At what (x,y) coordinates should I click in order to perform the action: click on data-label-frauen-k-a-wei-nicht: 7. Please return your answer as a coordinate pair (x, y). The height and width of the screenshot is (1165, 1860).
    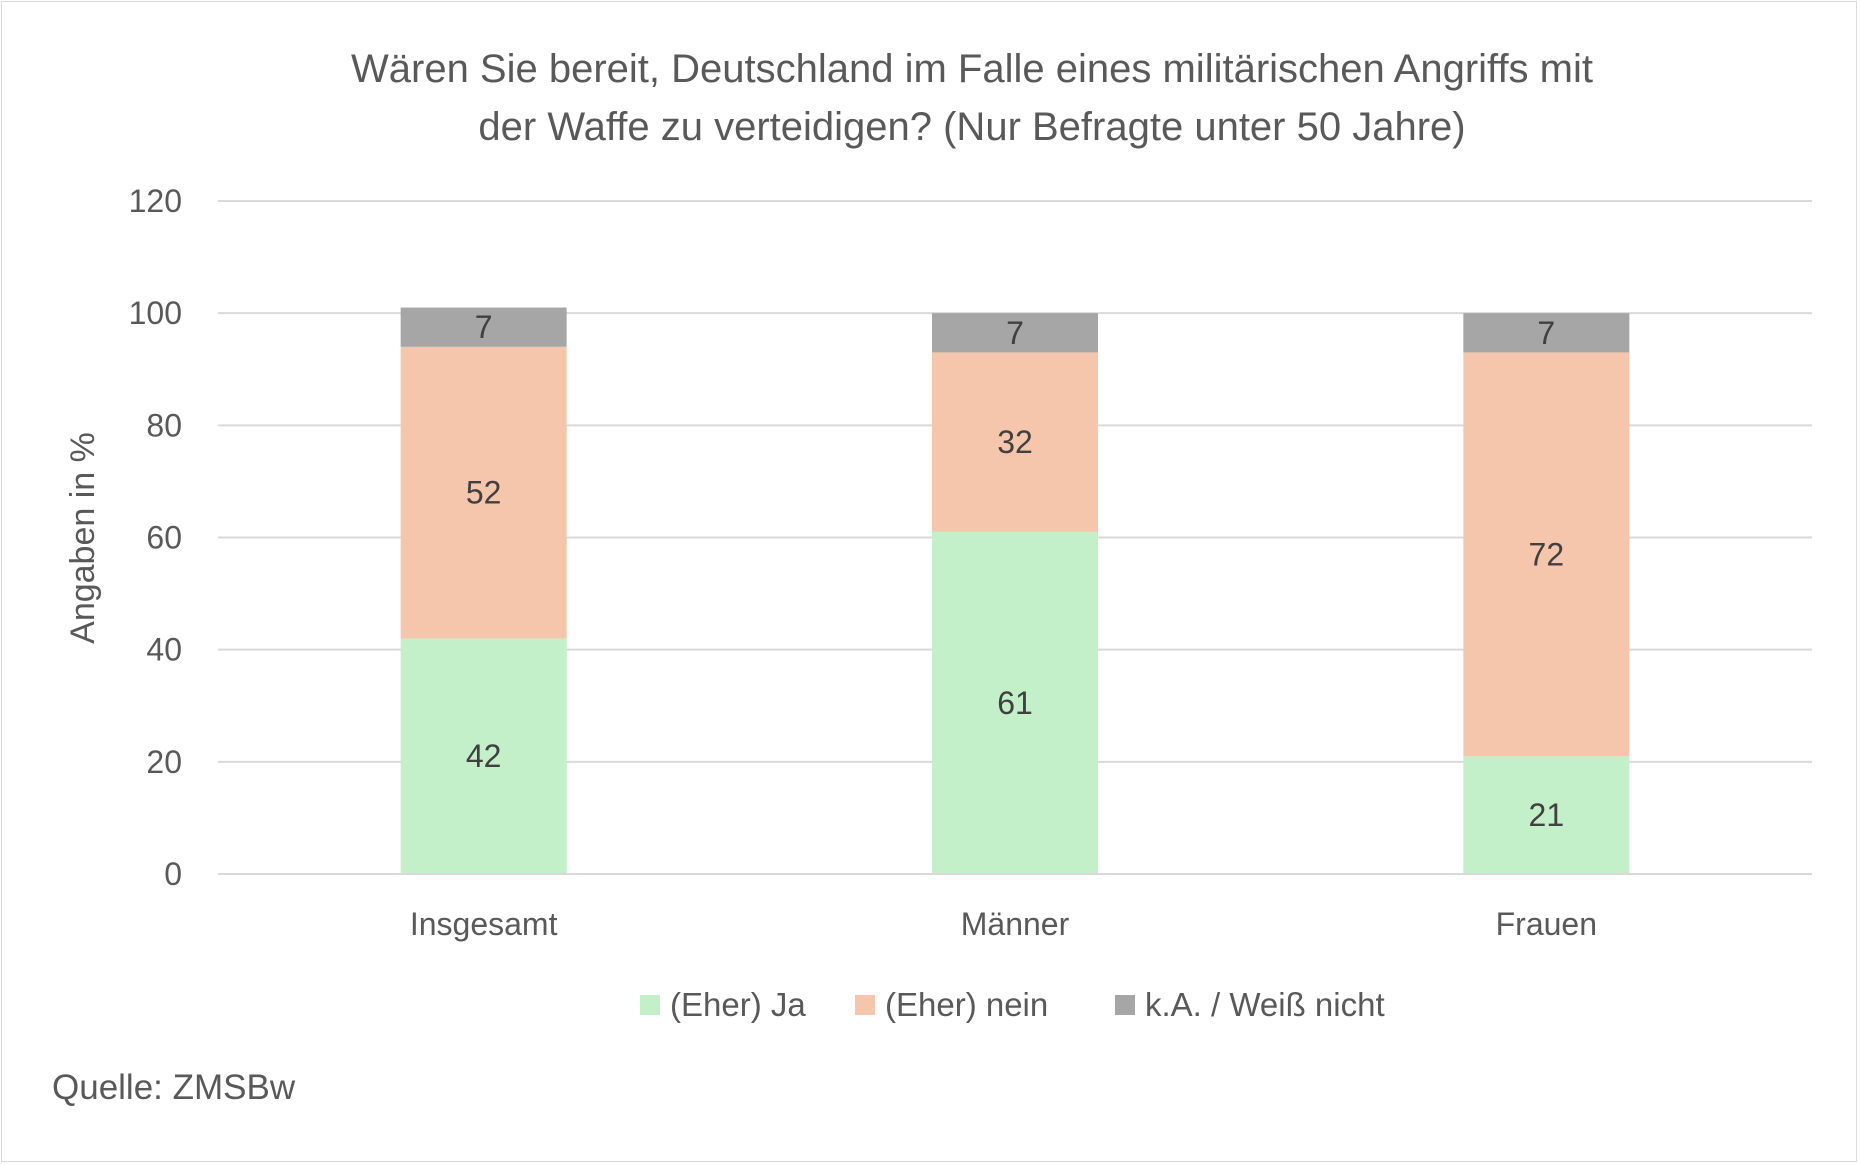
    Looking at the image, I should click on (1546, 333).